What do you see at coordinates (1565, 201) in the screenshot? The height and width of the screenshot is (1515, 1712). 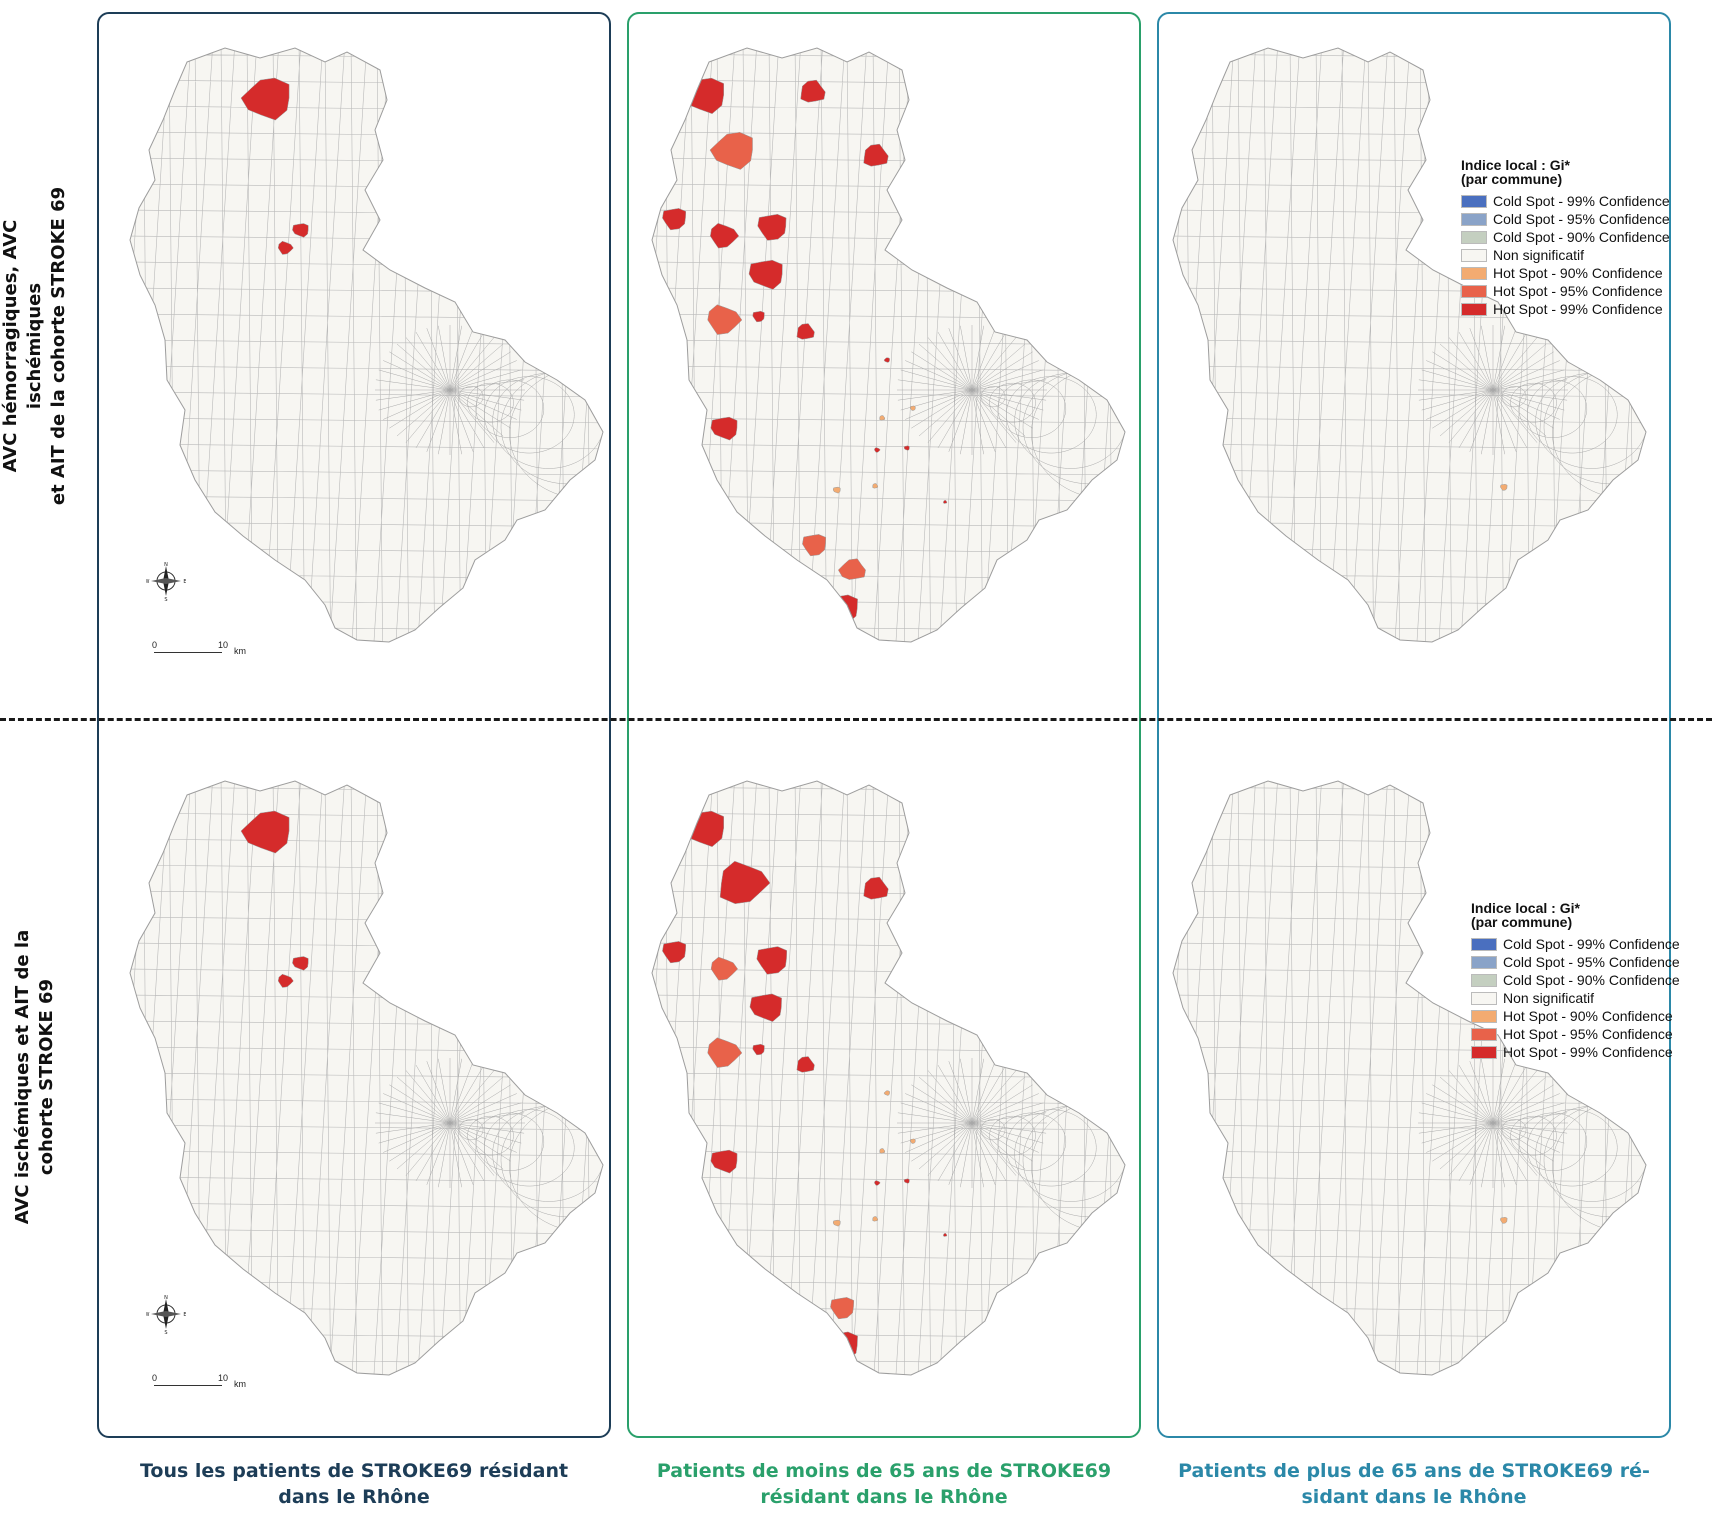 I see `legend-item: Cold Spot - 99% Confidence` at bounding box center [1565, 201].